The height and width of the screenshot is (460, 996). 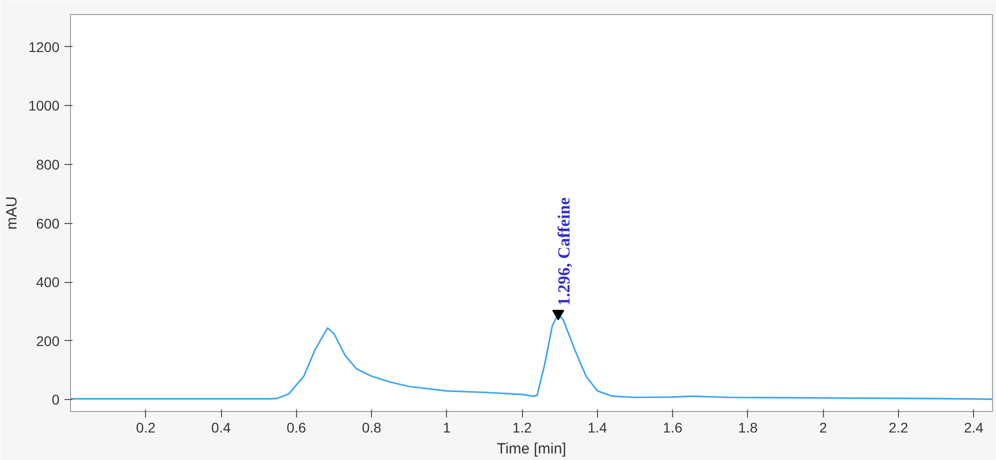 I want to click on annotation: 1.296, Caffeine, so click(x=564, y=251).